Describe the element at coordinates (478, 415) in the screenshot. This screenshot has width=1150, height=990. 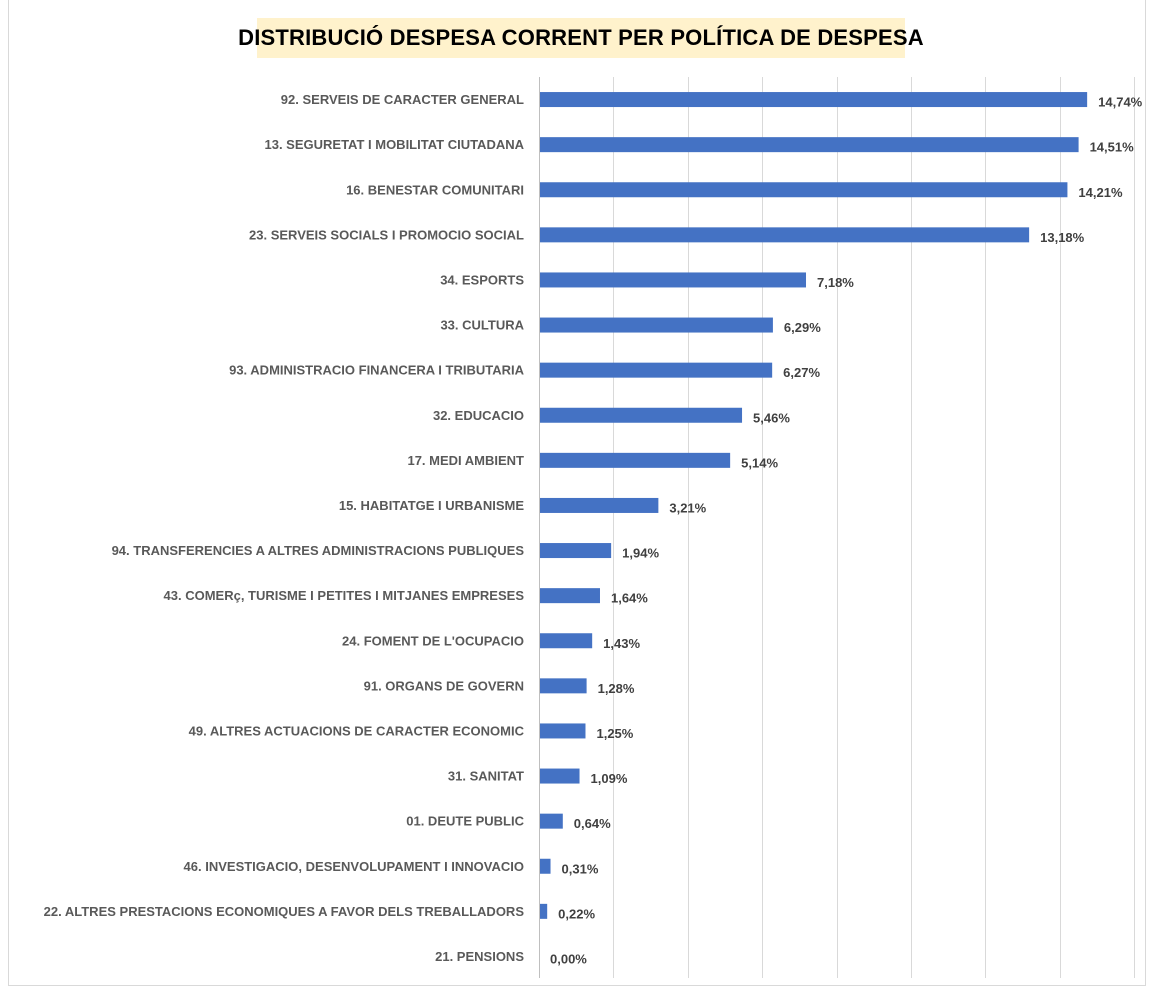
I see `category-label: 32. EDUCACIO` at that location.